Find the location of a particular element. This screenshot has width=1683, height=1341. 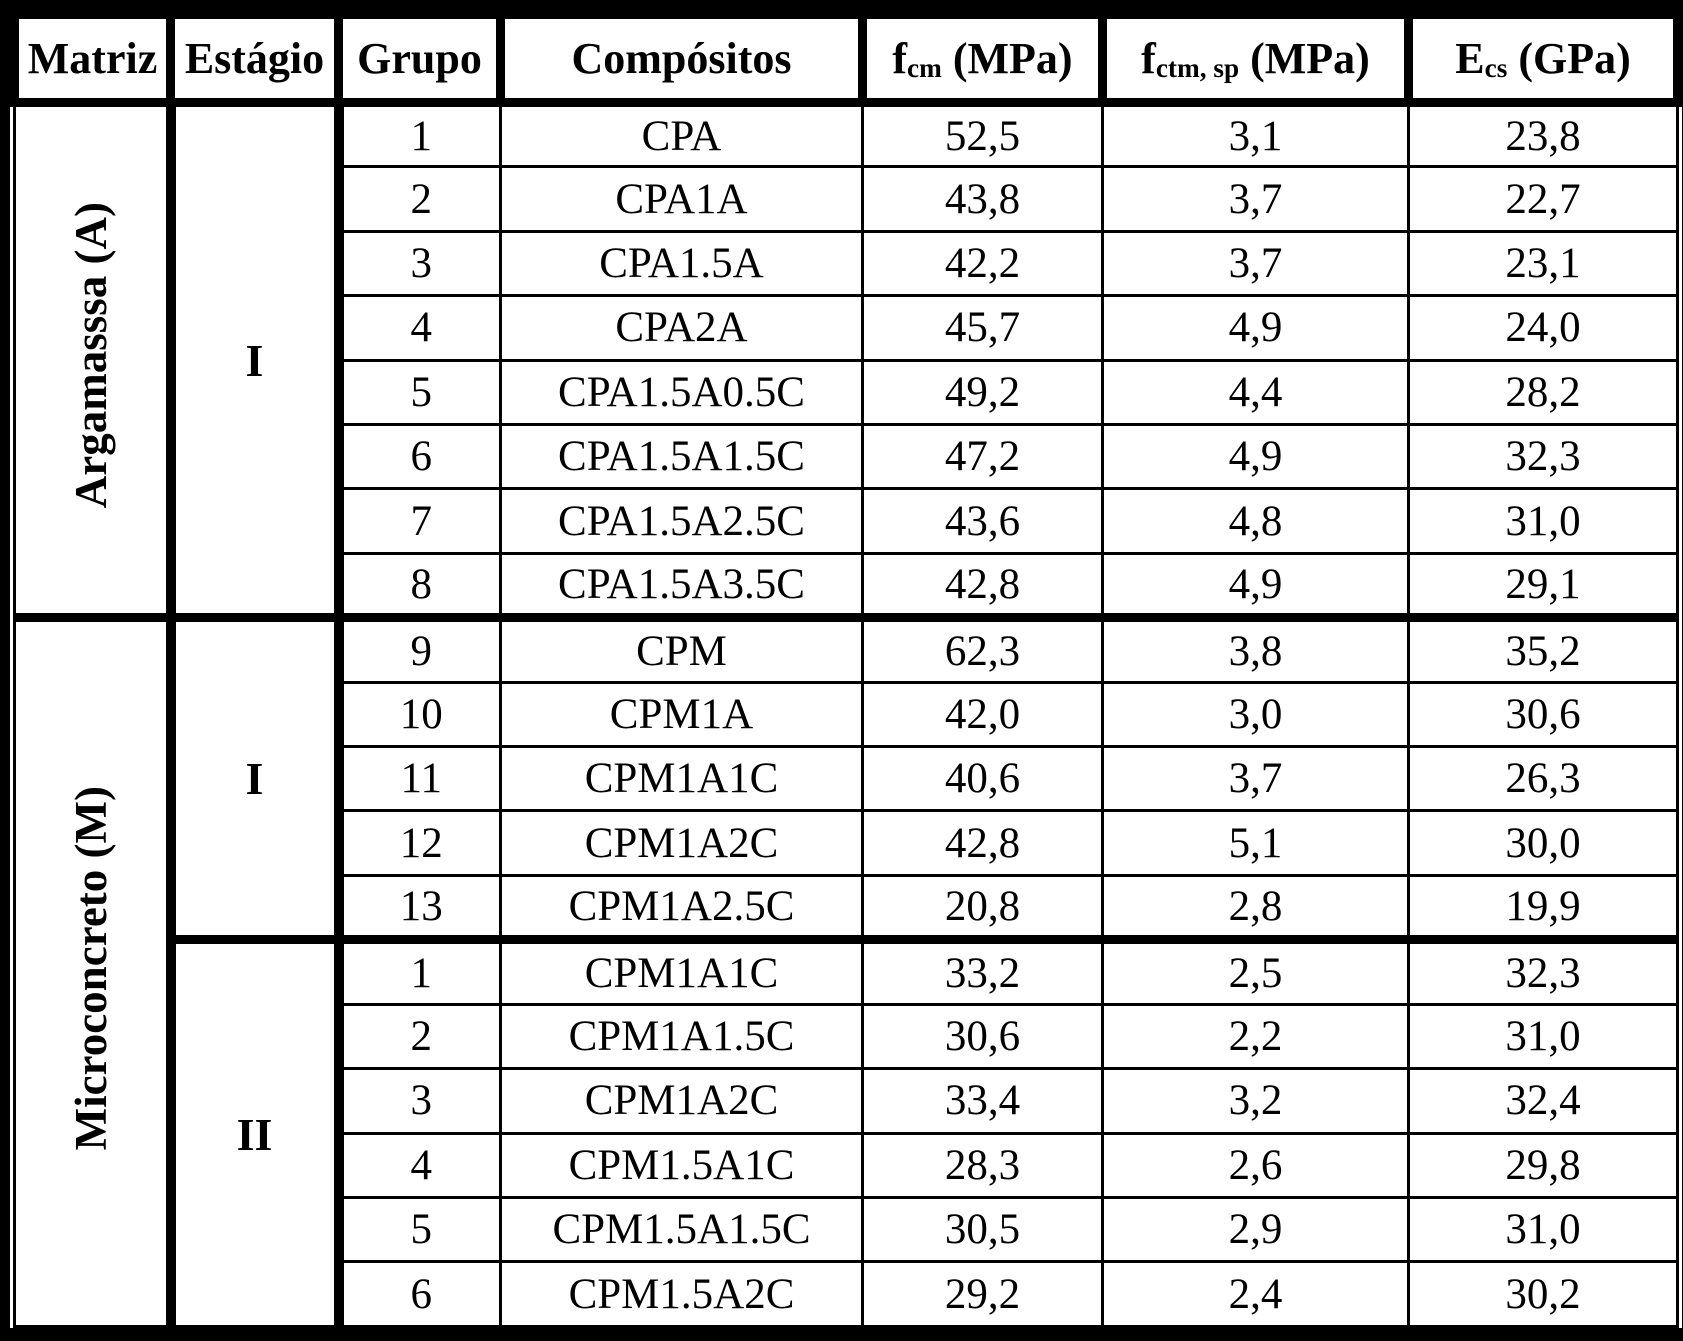

composito-cell: CPM1A2.5C is located at coordinates (681, 907).